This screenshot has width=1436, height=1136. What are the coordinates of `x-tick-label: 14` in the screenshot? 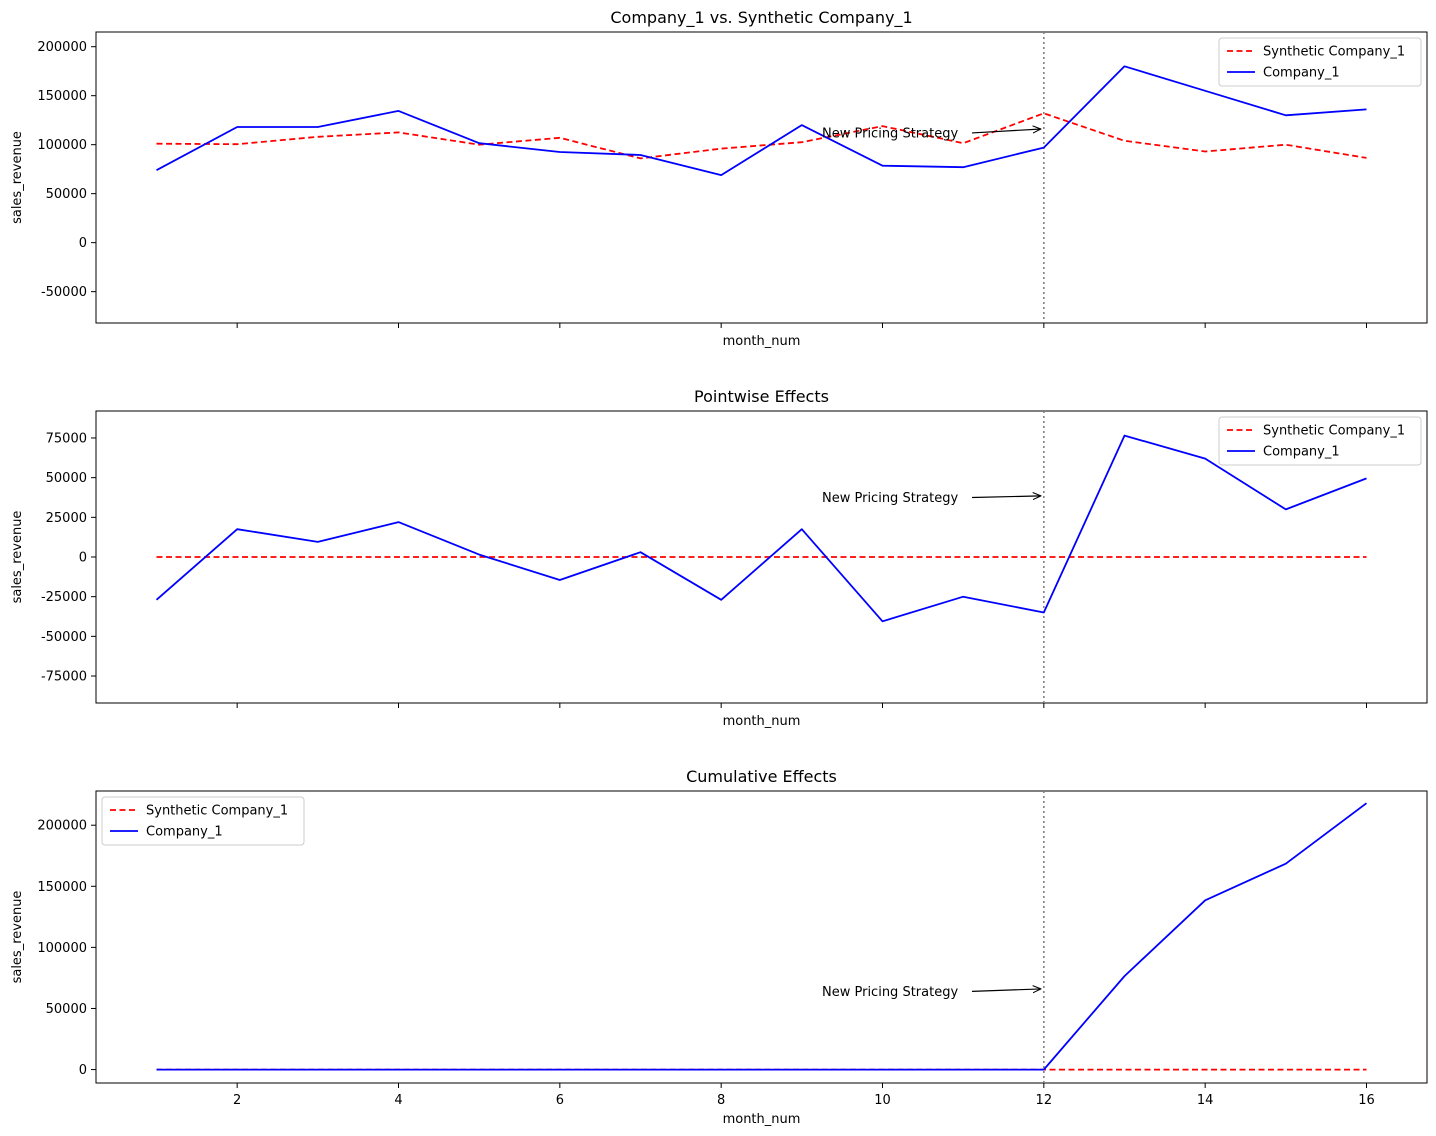 It's located at (1205, 1100).